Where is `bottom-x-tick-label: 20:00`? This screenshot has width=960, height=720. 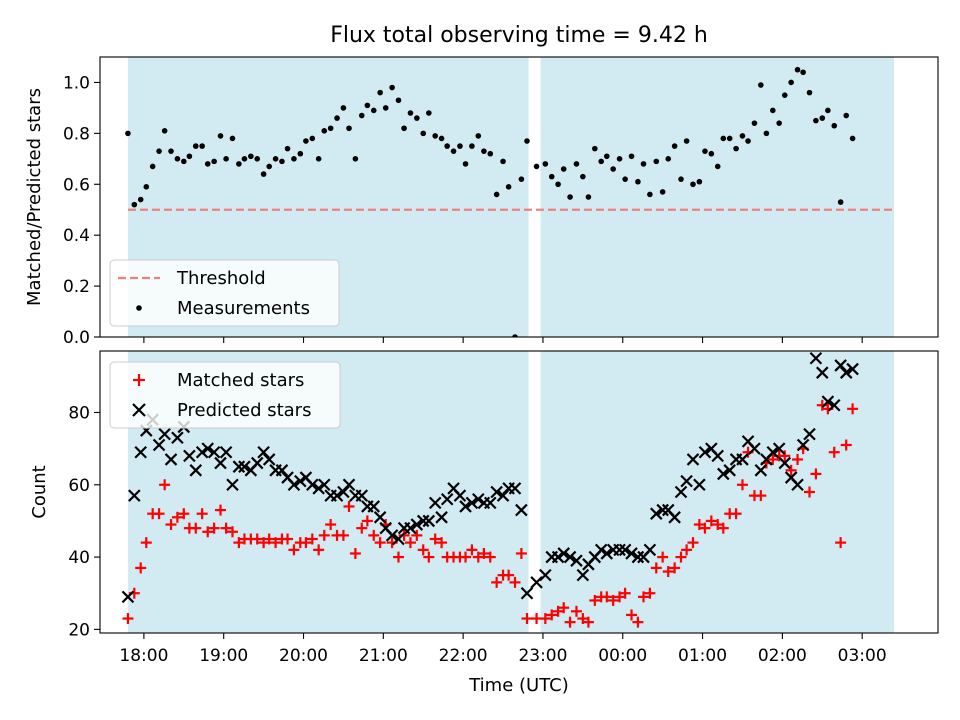 bottom-x-tick-label: 20:00 is located at coordinates (303, 656).